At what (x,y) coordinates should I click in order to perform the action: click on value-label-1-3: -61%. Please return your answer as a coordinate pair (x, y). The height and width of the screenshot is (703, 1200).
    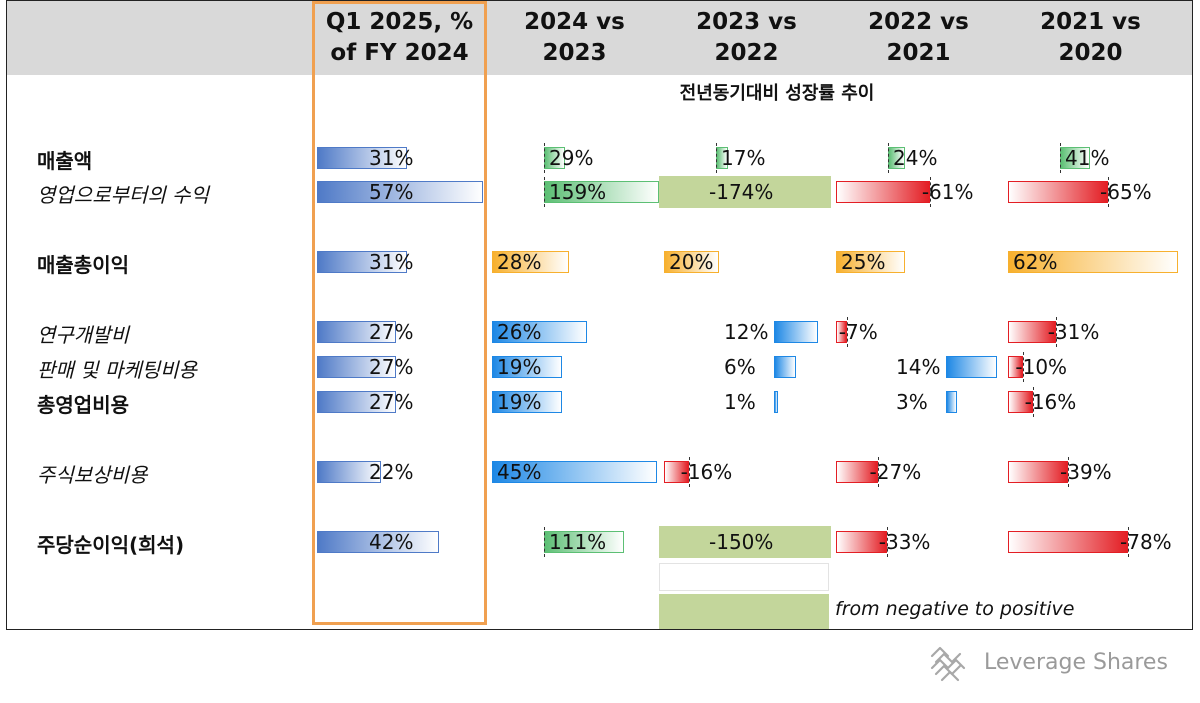
    Looking at the image, I should click on (947, 192).